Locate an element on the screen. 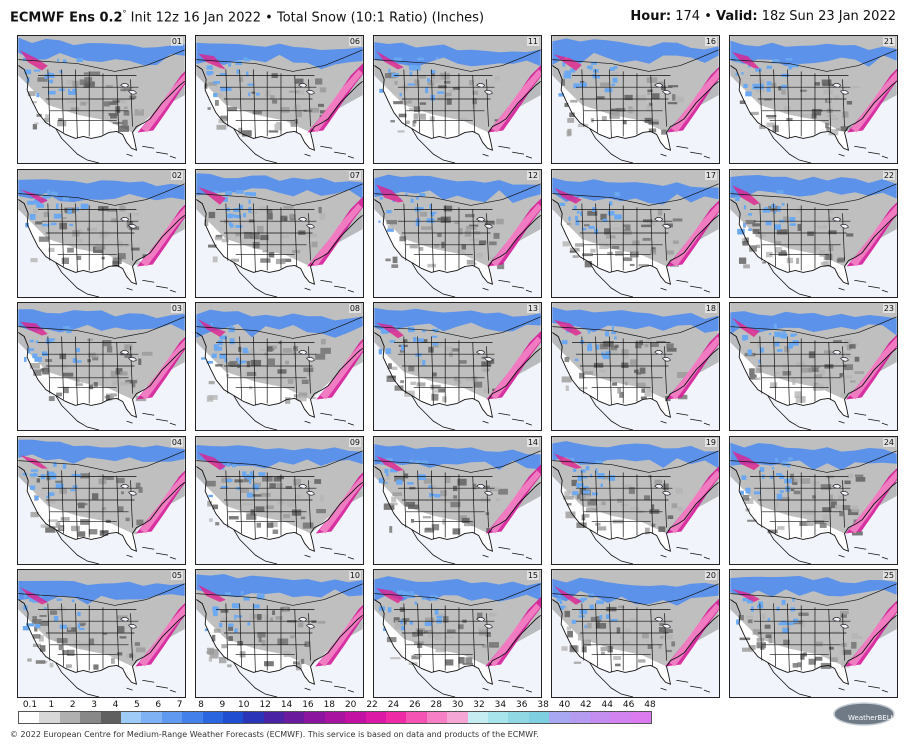 The width and height of the screenshot is (913, 750). member-number: 18 is located at coordinates (710, 308).